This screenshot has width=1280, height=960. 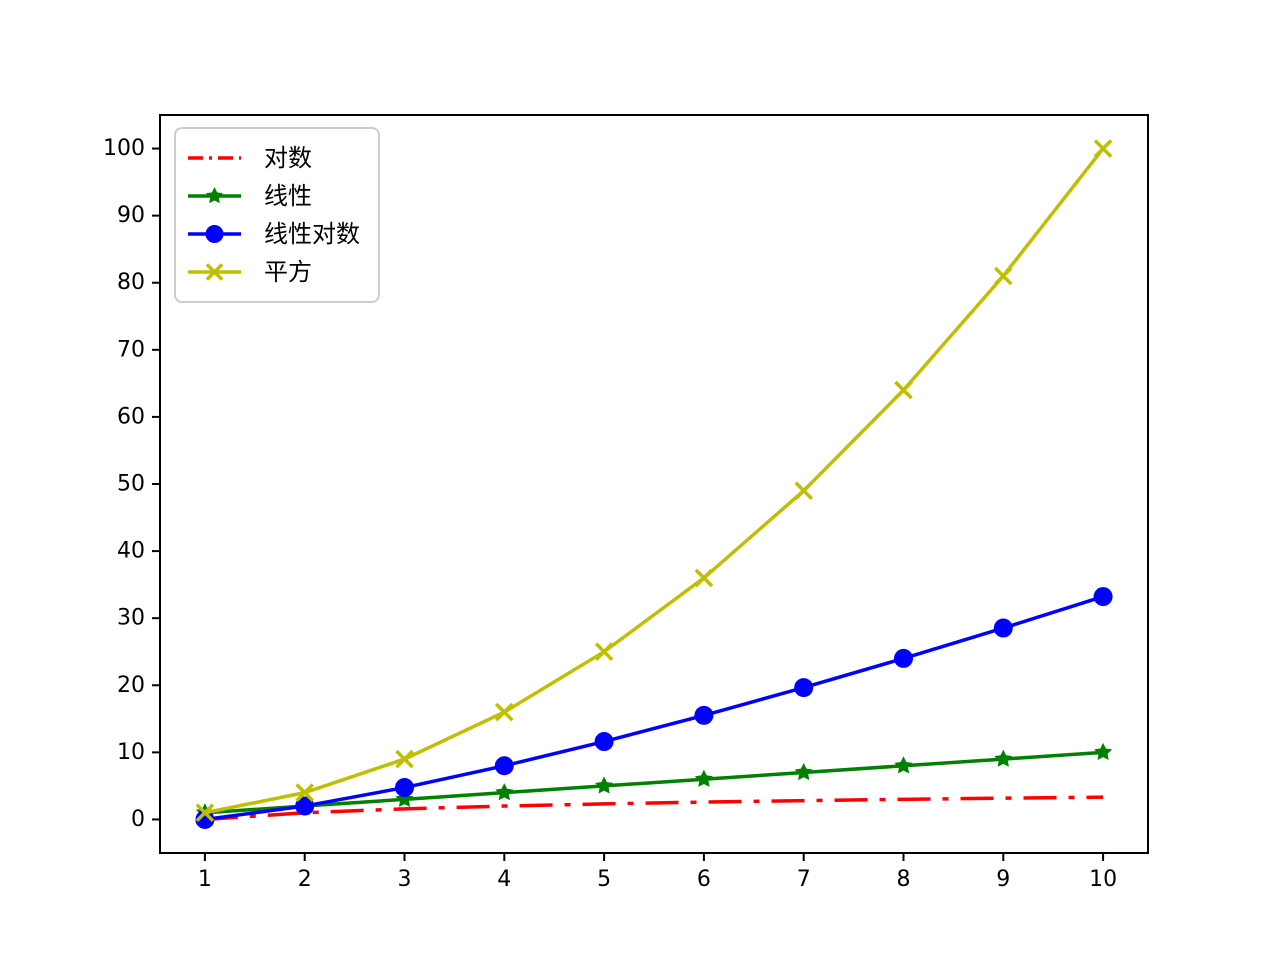 I want to click on legend: 对数线性线性对数平方, so click(x=277, y=215).